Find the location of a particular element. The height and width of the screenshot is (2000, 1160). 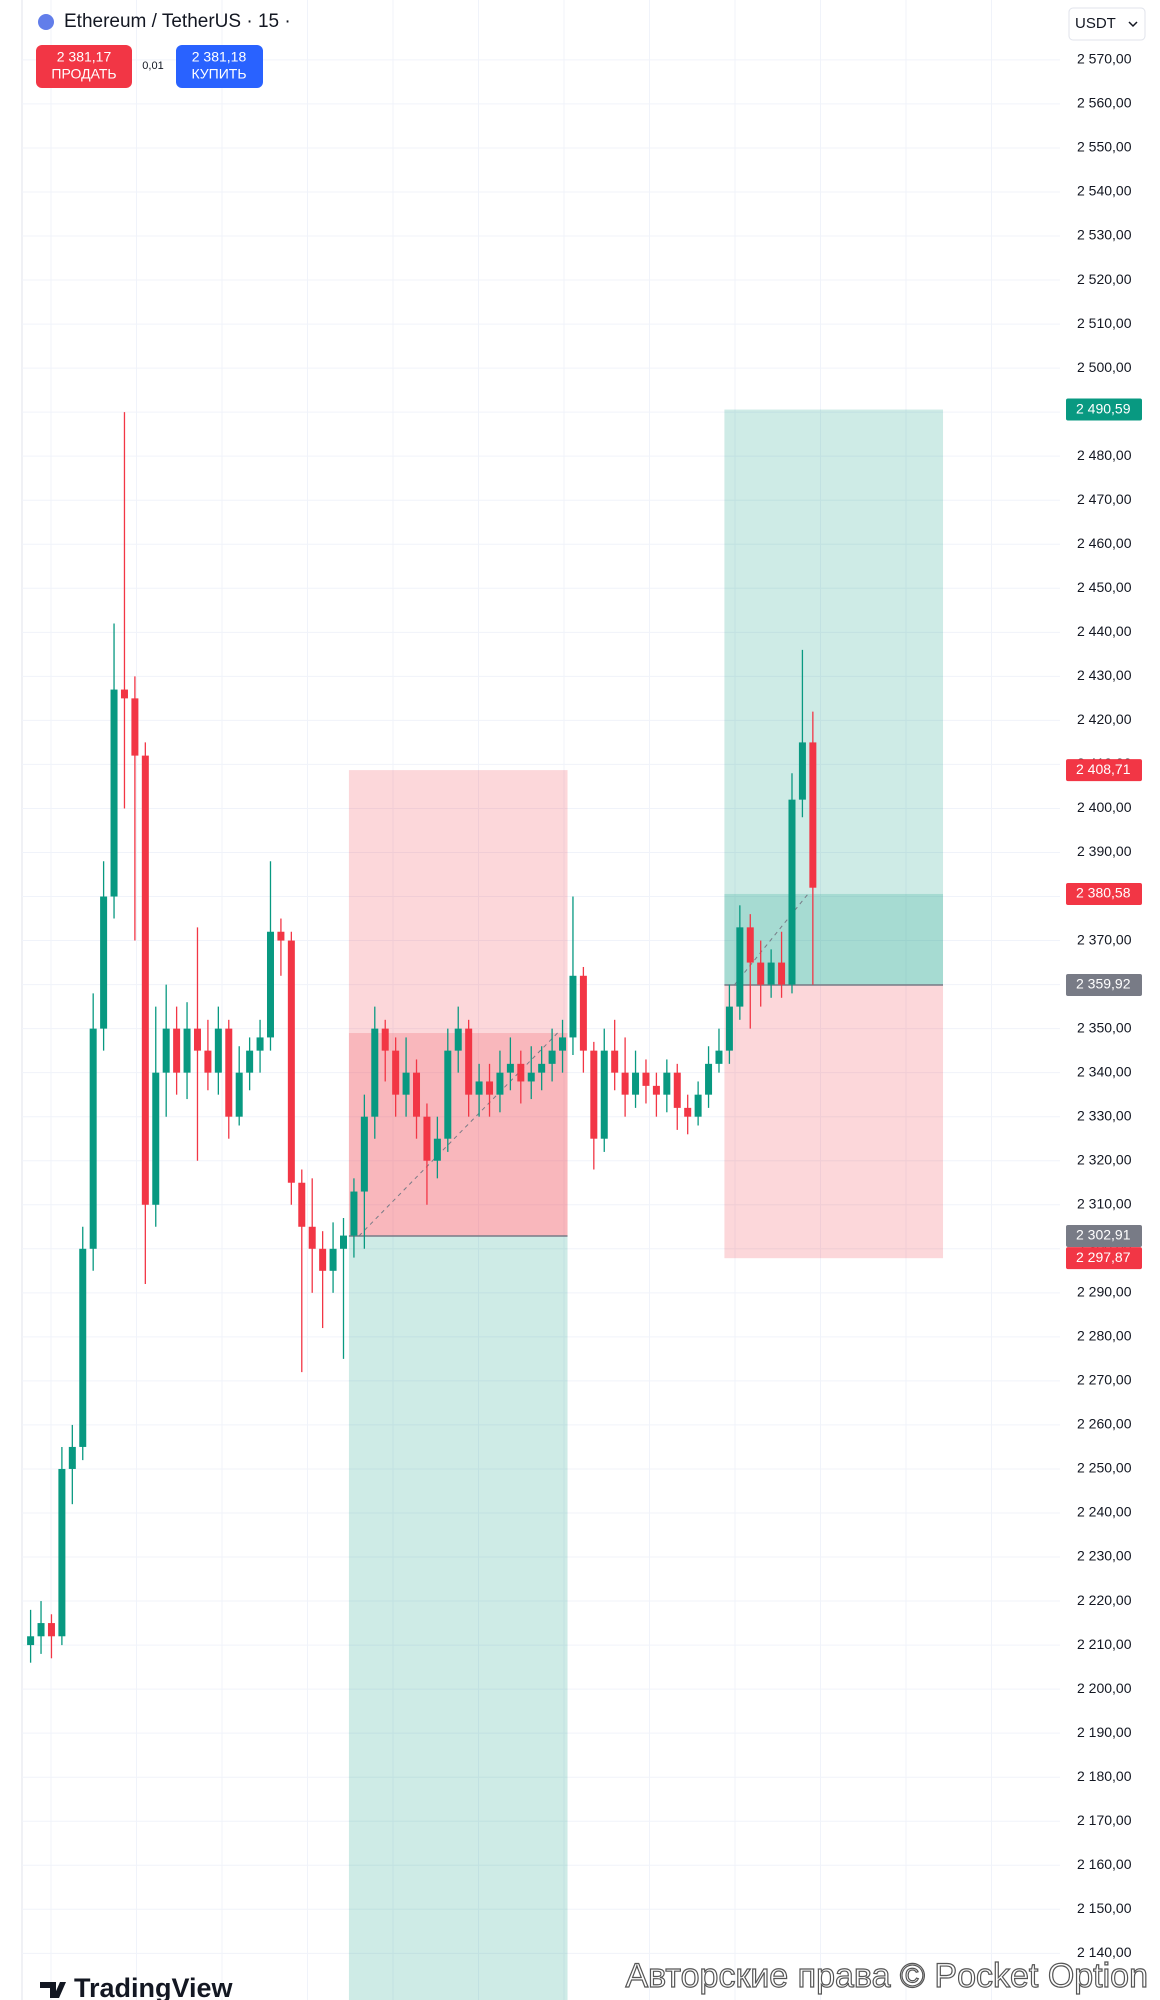

y-tick-label: 2 290,00 is located at coordinates (1104, 1292).